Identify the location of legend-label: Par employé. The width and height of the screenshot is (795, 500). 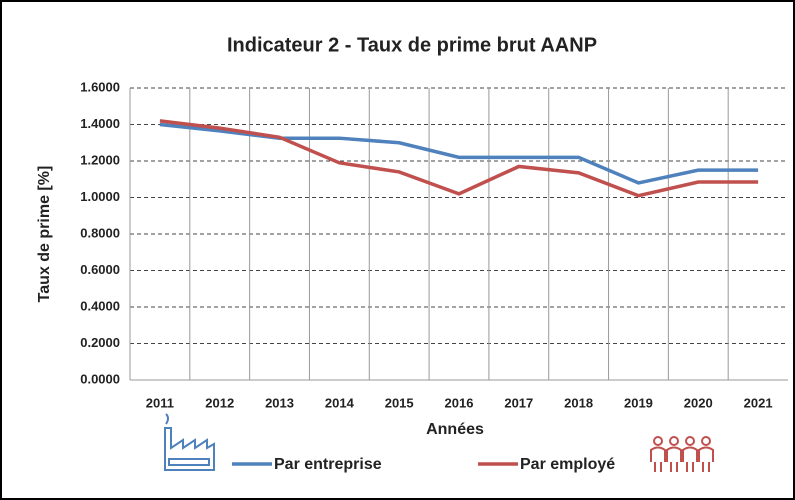
(567, 464).